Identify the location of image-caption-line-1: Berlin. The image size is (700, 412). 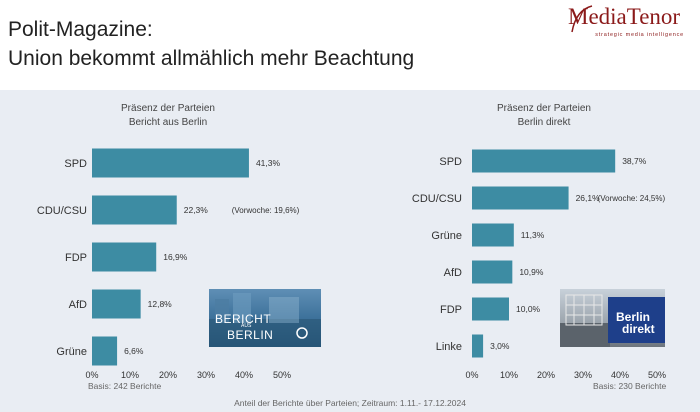
(633, 317).